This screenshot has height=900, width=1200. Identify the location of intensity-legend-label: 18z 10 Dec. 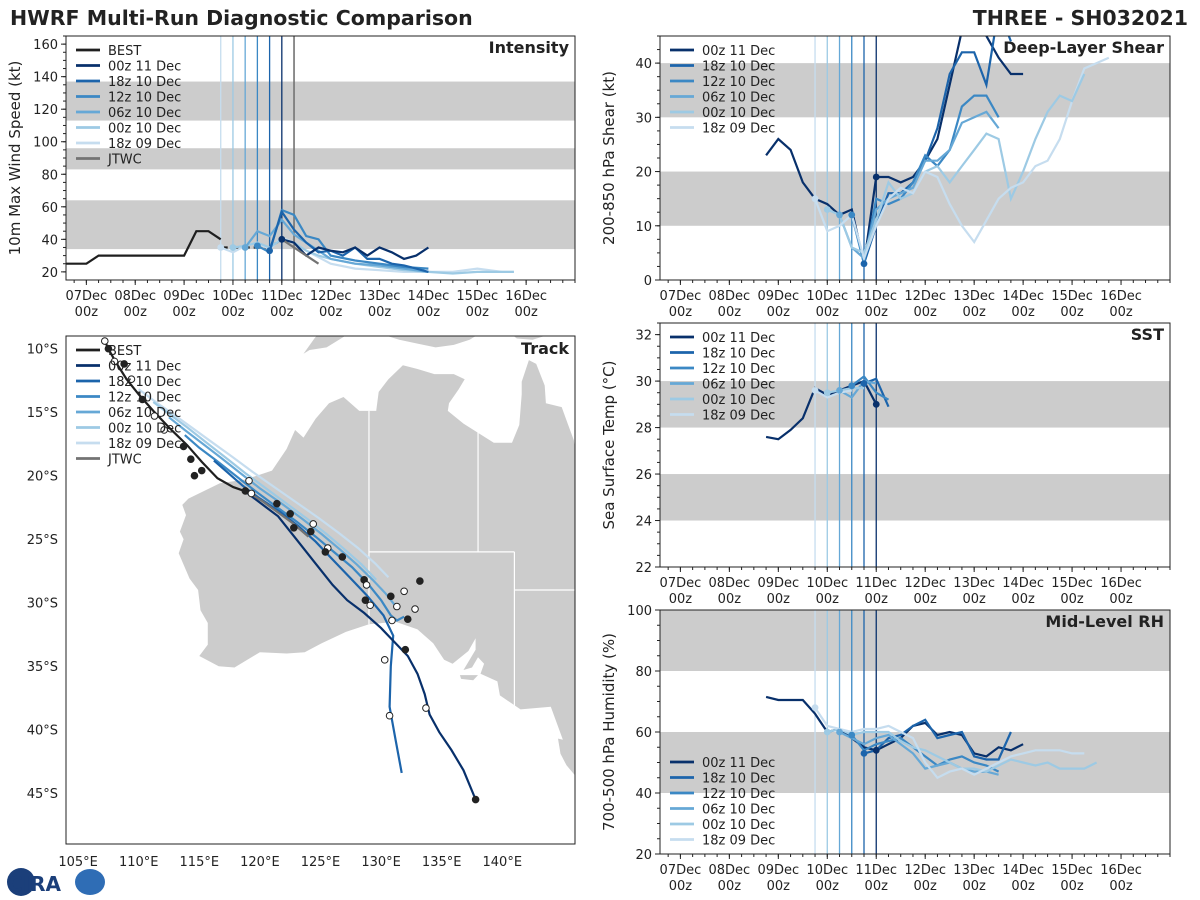
(144, 82).